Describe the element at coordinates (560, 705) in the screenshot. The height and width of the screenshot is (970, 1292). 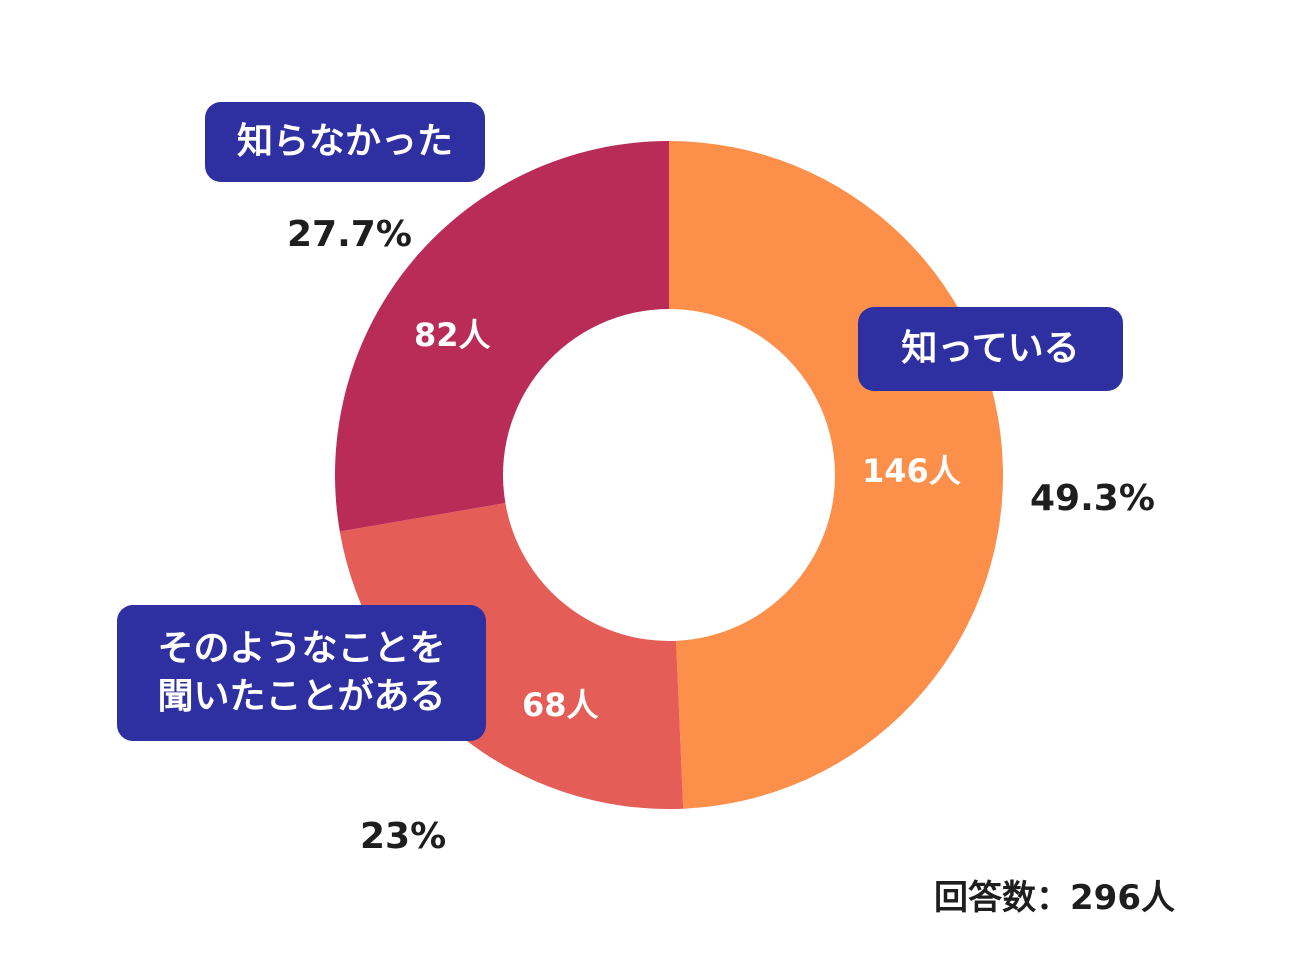
I see `count-label-kiitakoto: 68人` at that location.